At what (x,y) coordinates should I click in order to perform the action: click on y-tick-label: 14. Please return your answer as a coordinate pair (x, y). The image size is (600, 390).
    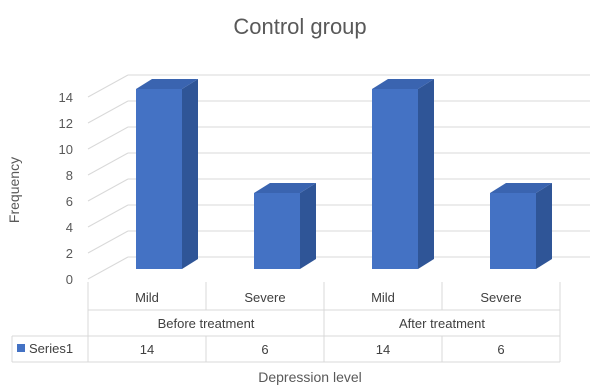
    Looking at the image, I should click on (66, 97).